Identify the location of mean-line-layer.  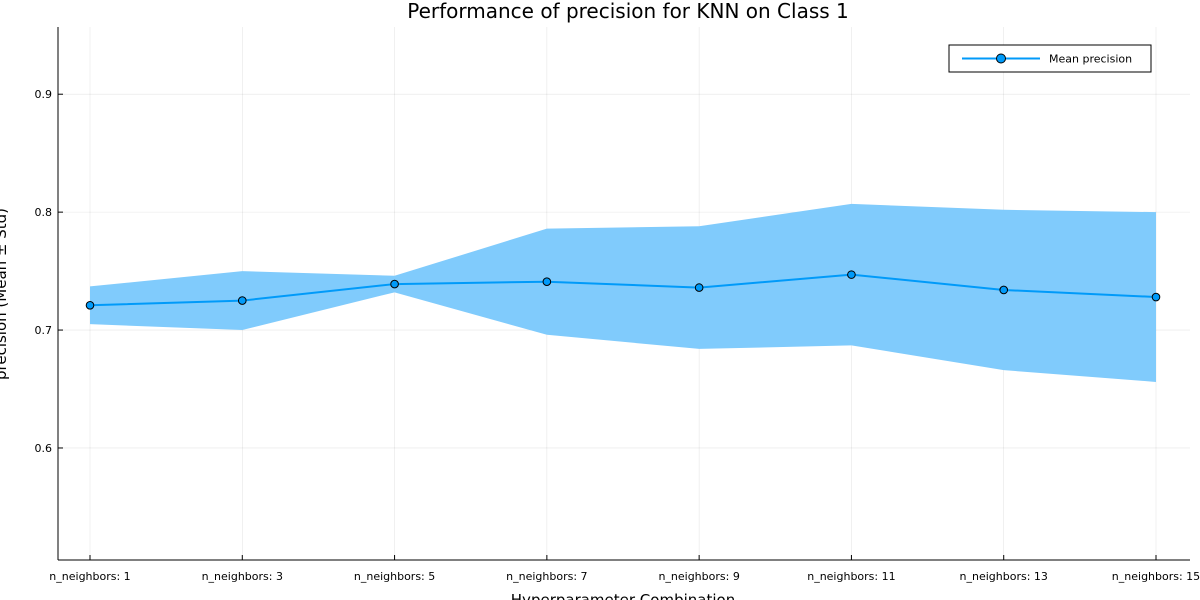
(623, 290).